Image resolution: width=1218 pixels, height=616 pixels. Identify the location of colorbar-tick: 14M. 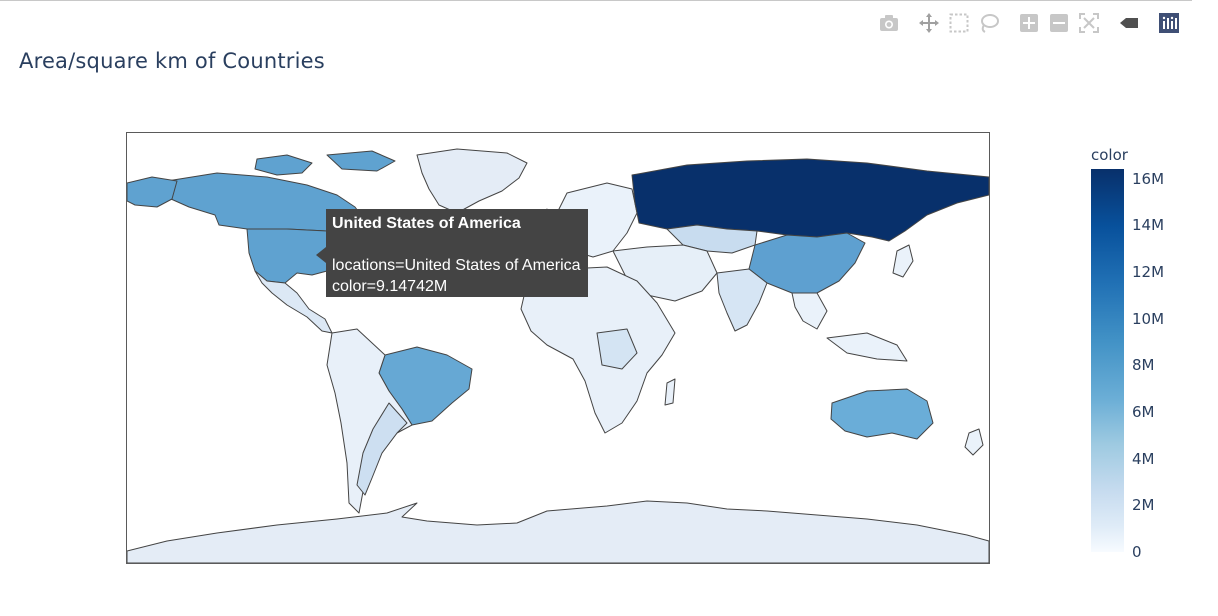
(1148, 225).